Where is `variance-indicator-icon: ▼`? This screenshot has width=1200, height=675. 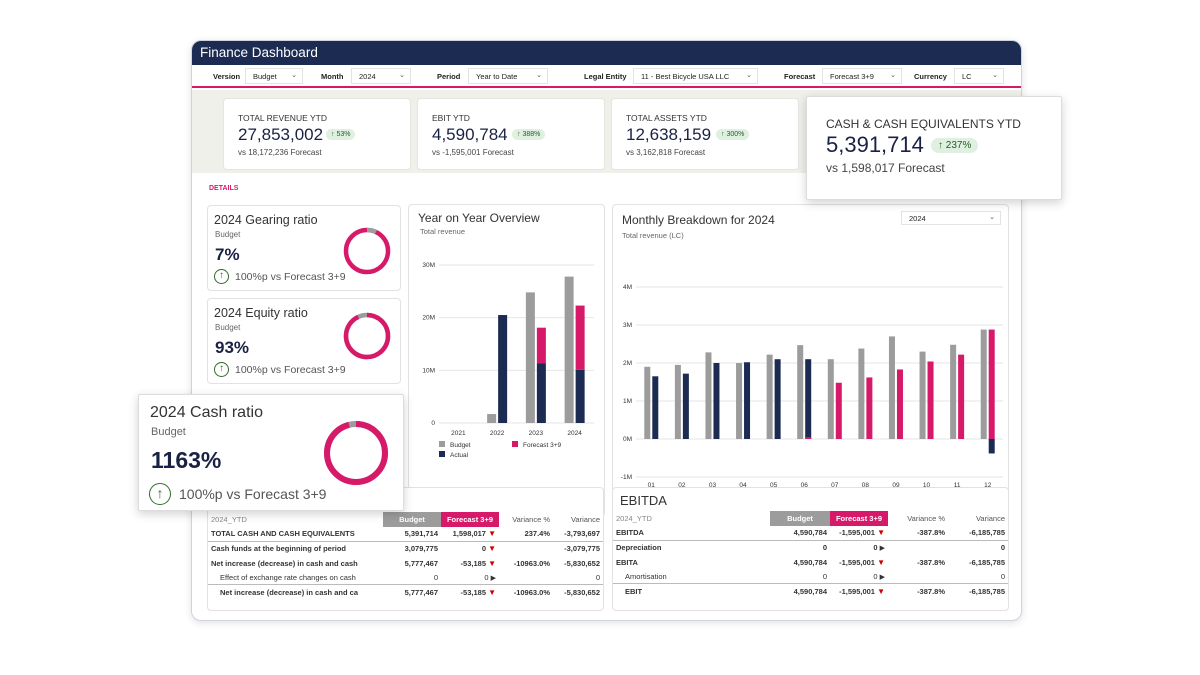 variance-indicator-icon: ▼ is located at coordinates (492, 534).